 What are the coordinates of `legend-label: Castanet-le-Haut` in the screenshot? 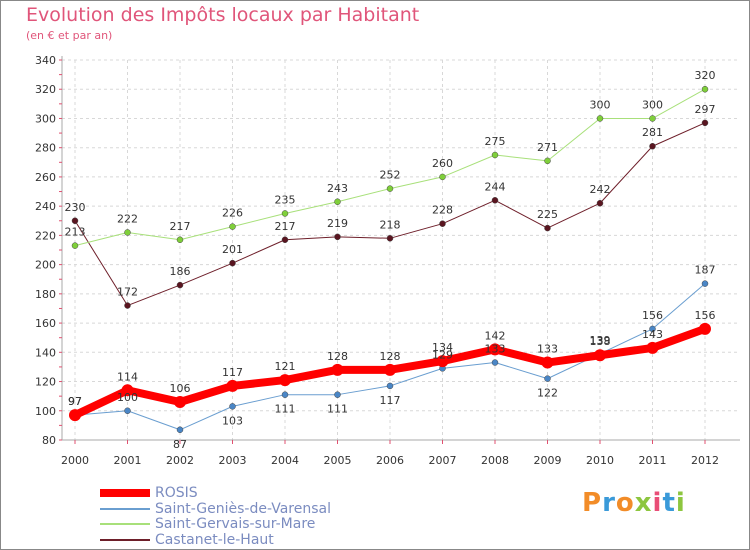 It's located at (214, 539).